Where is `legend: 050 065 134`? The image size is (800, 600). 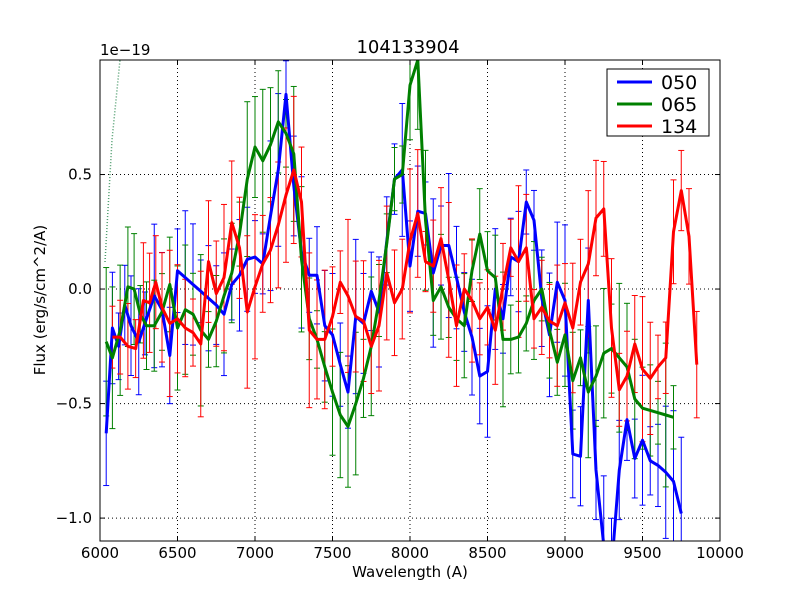 legend: 050 065 134 is located at coordinates (658, 103).